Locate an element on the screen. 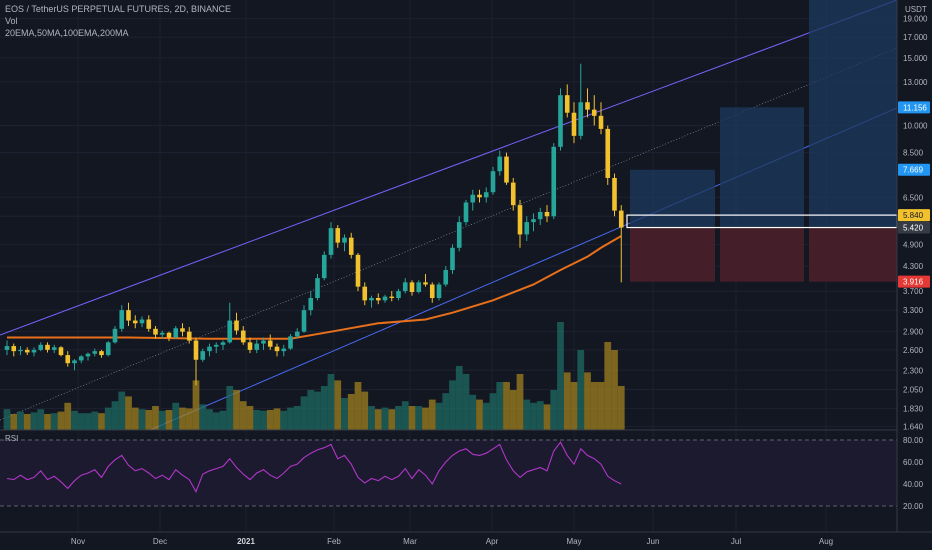 This screenshot has height=550, width=932. moving-average-line is located at coordinates (314, 287).